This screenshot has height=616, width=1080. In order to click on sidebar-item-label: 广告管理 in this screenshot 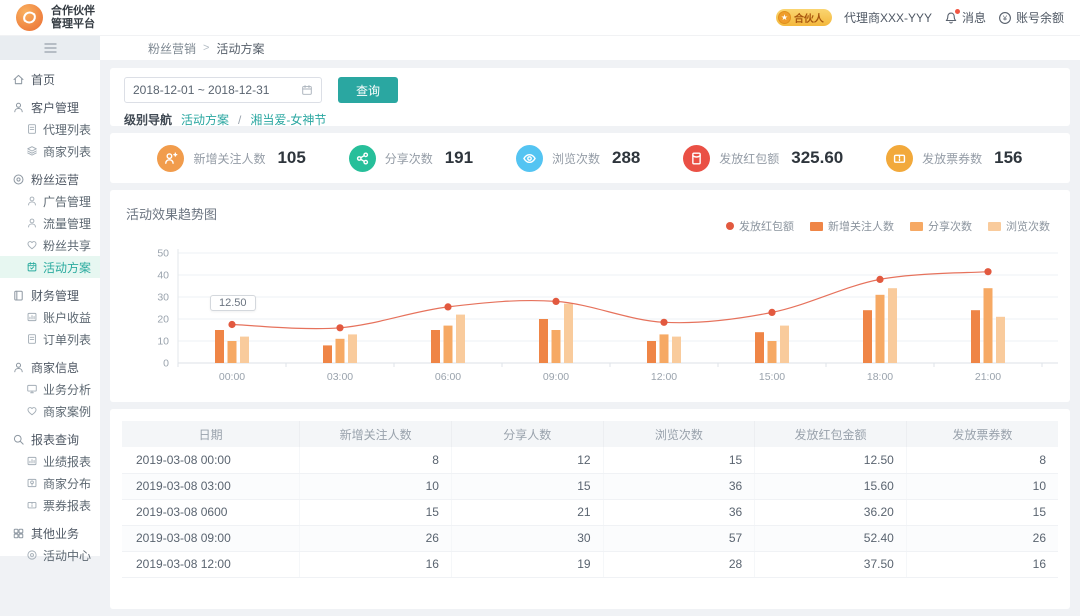, I will do `click(67, 201)`.